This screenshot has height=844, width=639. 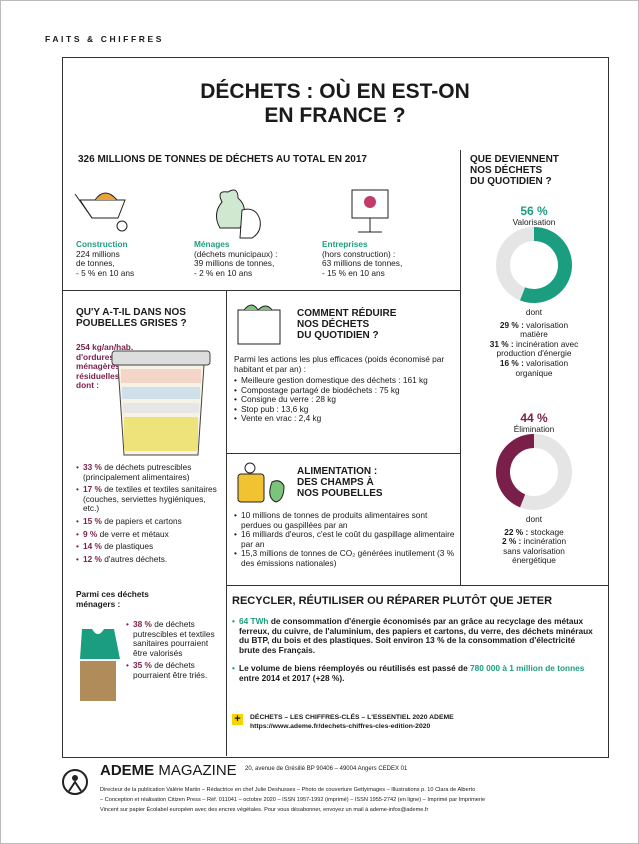 What do you see at coordinates (337, 471) in the screenshot?
I see `heading-line: ALIMENTATION :` at bounding box center [337, 471].